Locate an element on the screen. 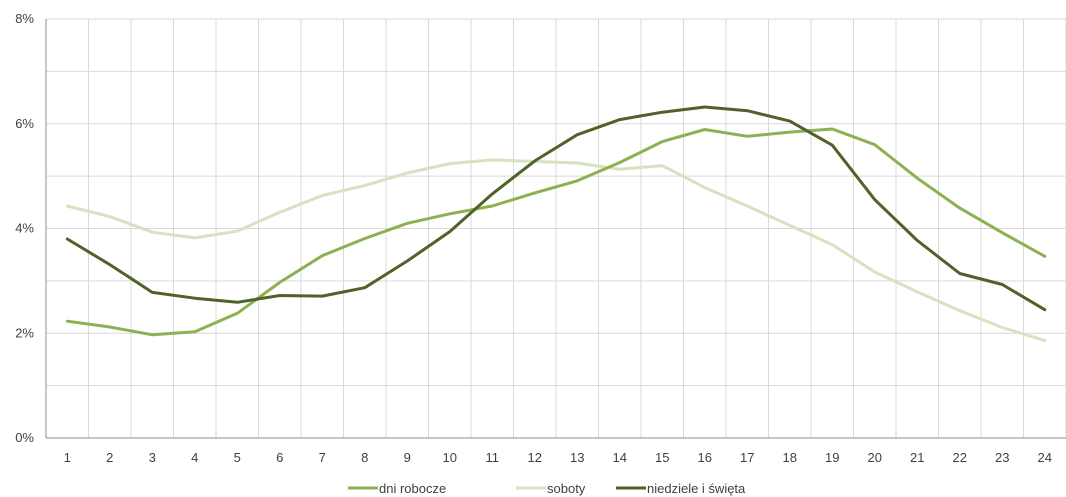  x-tick-label: 23 is located at coordinates (1002, 457).